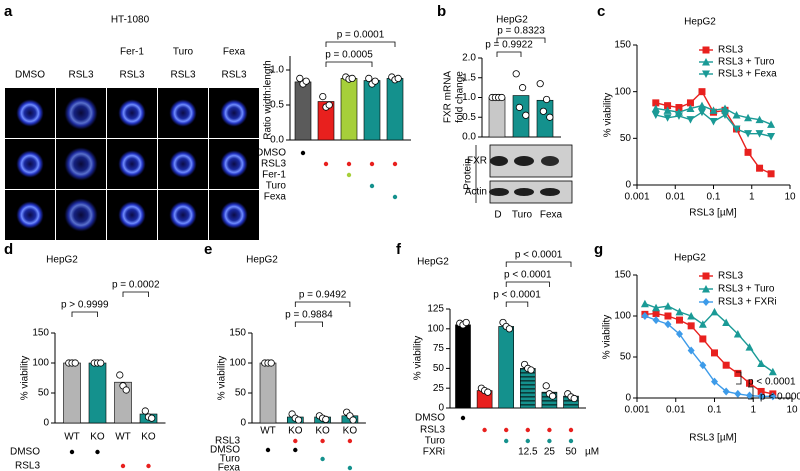  I want to click on y-tick-label: 0.5, so click(469, 117).